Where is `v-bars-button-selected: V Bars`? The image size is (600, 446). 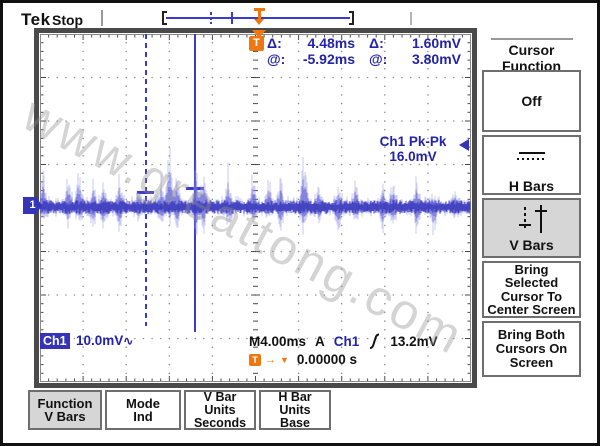
v-bars-button-selected: V Bars is located at coordinates (531, 228).